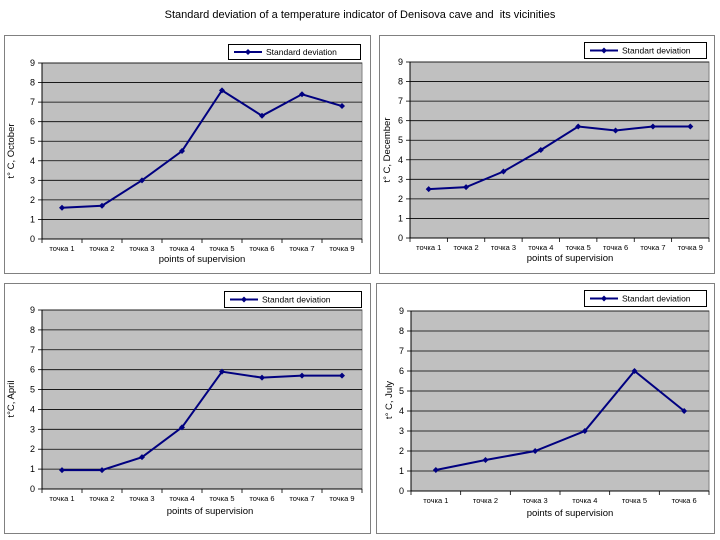 The width and height of the screenshot is (720, 540). I want to click on x-tick-label: точка 1, so click(435, 500).